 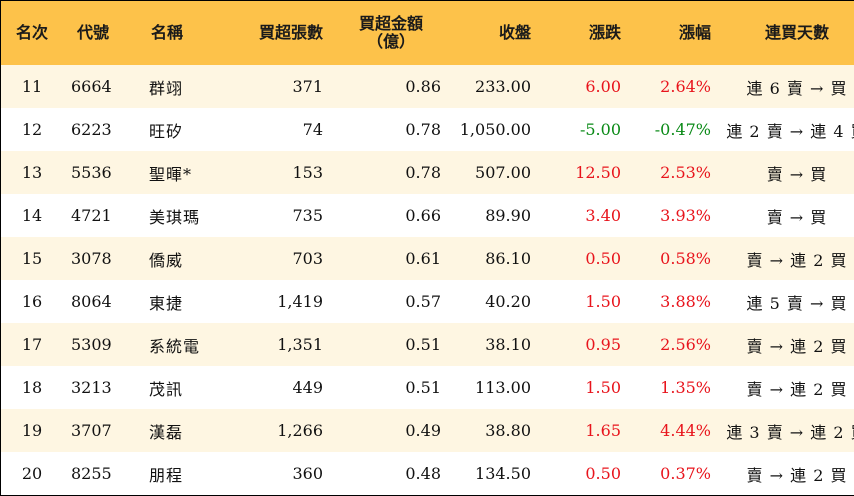 What do you see at coordinates (423, 215) in the screenshot?
I see `cell-net-amount: 0.66` at bounding box center [423, 215].